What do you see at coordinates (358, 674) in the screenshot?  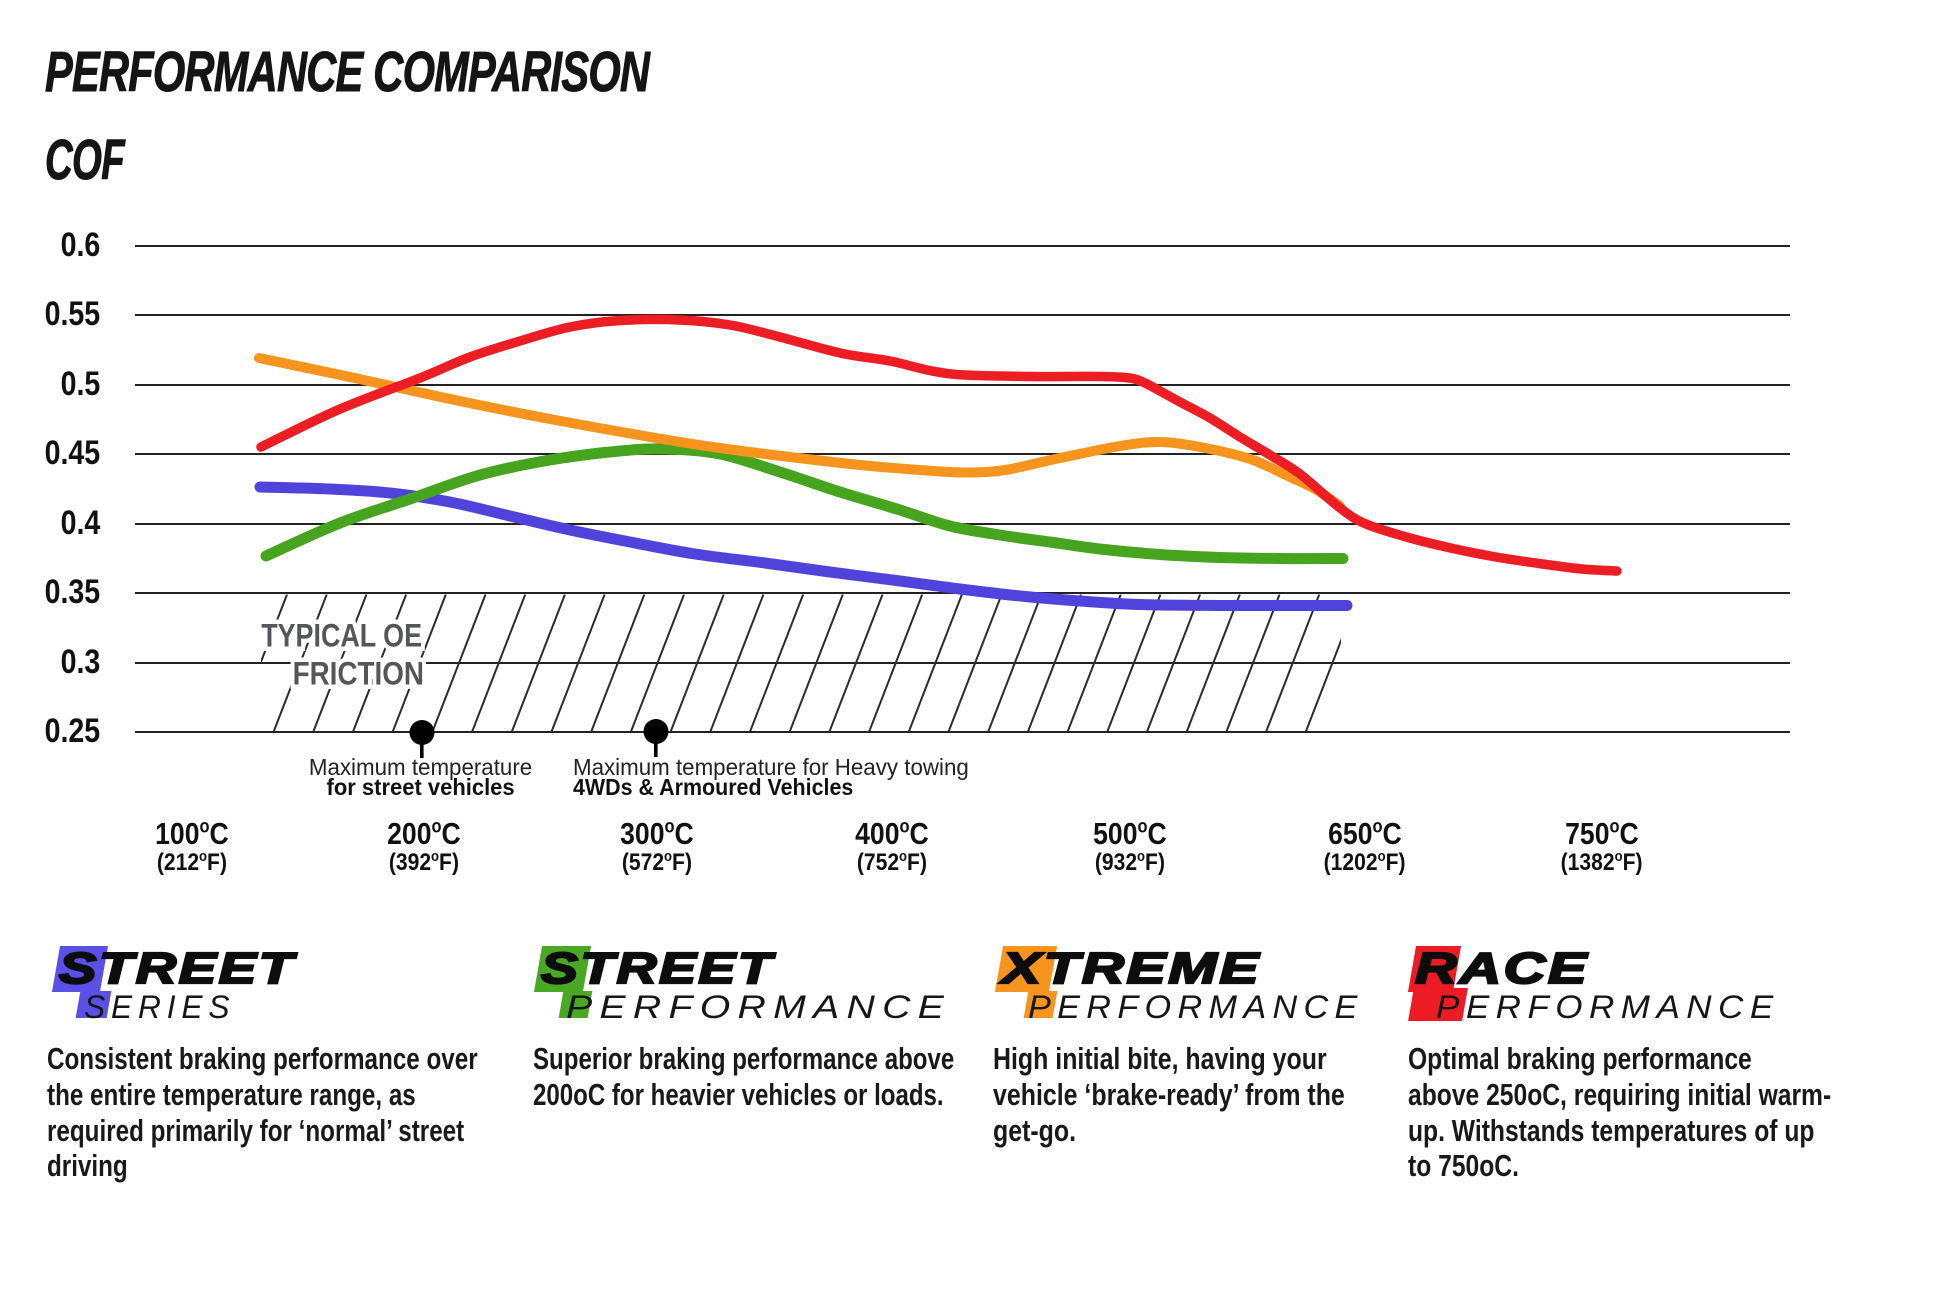 I see `svg-text: FRICTION` at bounding box center [358, 674].